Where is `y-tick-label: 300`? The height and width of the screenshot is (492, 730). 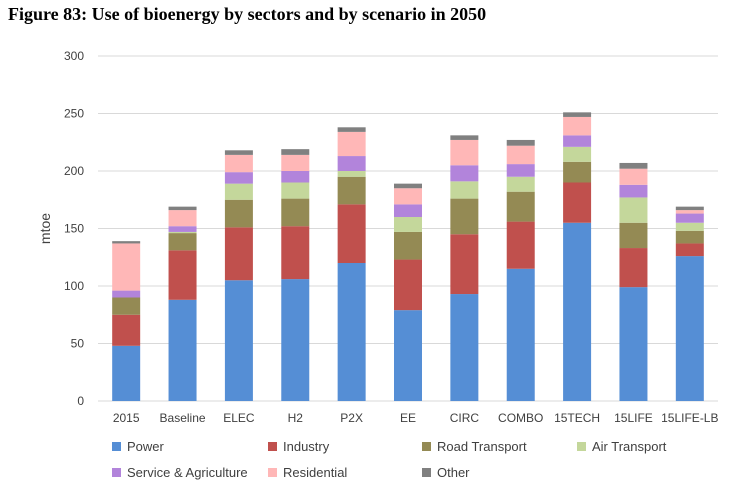
y-tick-label: 300 is located at coordinates (74, 56).